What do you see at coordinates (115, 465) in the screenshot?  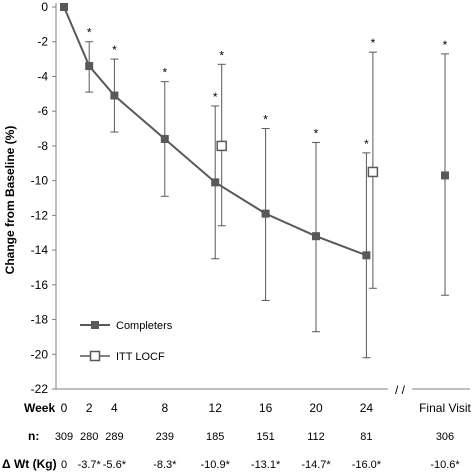 I see `wt-value: -5.6*` at bounding box center [115, 465].